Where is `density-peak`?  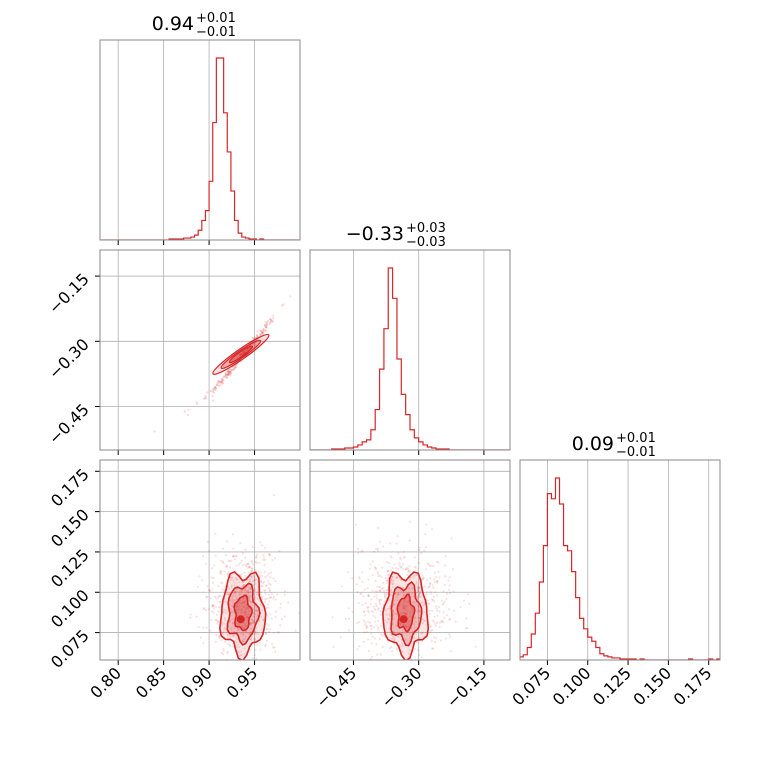 density-peak is located at coordinates (240, 619).